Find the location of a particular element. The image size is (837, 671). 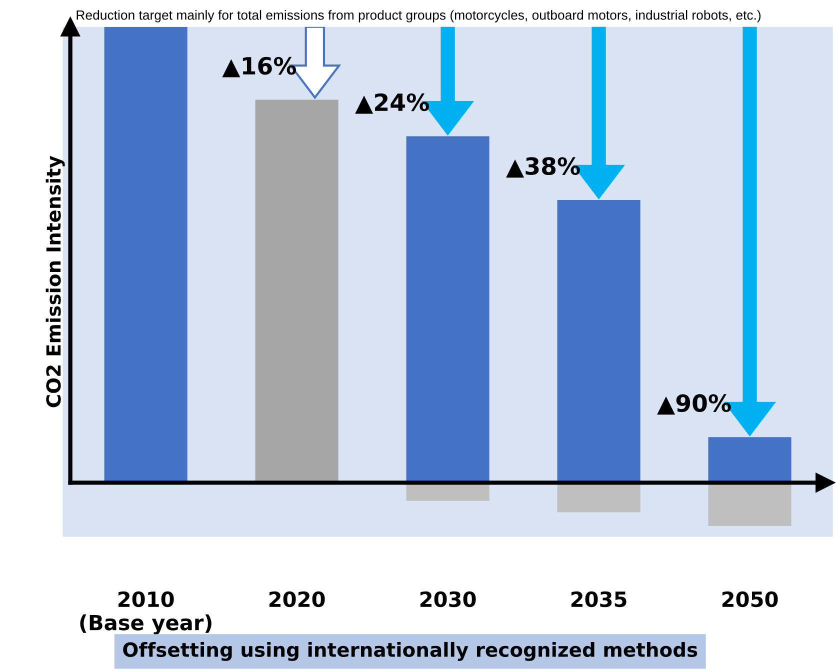

x-tick-label: 2020 is located at coordinates (297, 599).